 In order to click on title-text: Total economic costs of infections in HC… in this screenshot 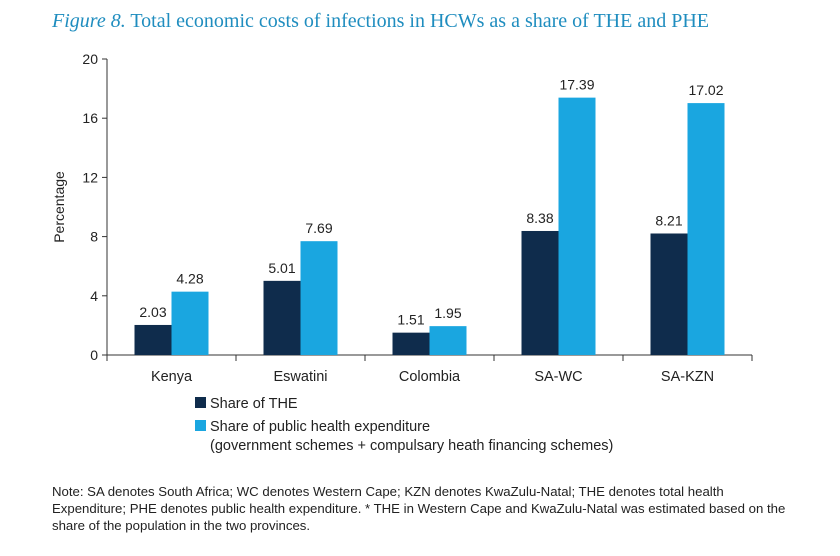, I will do `click(419, 21)`.